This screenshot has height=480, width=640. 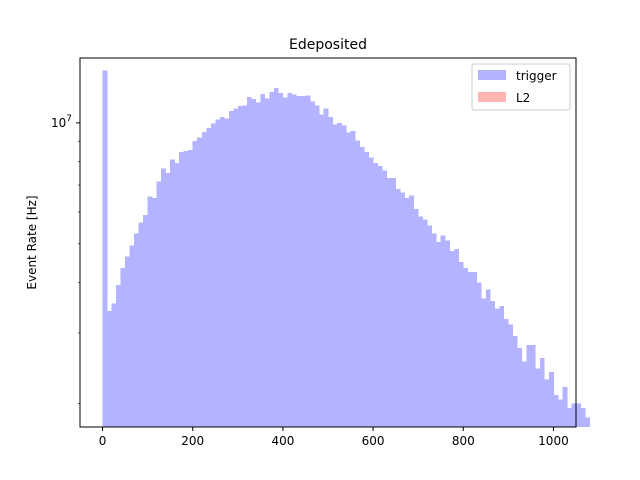 What do you see at coordinates (492, 75) in the screenshot?
I see `legend-swatch-trigger` at bounding box center [492, 75].